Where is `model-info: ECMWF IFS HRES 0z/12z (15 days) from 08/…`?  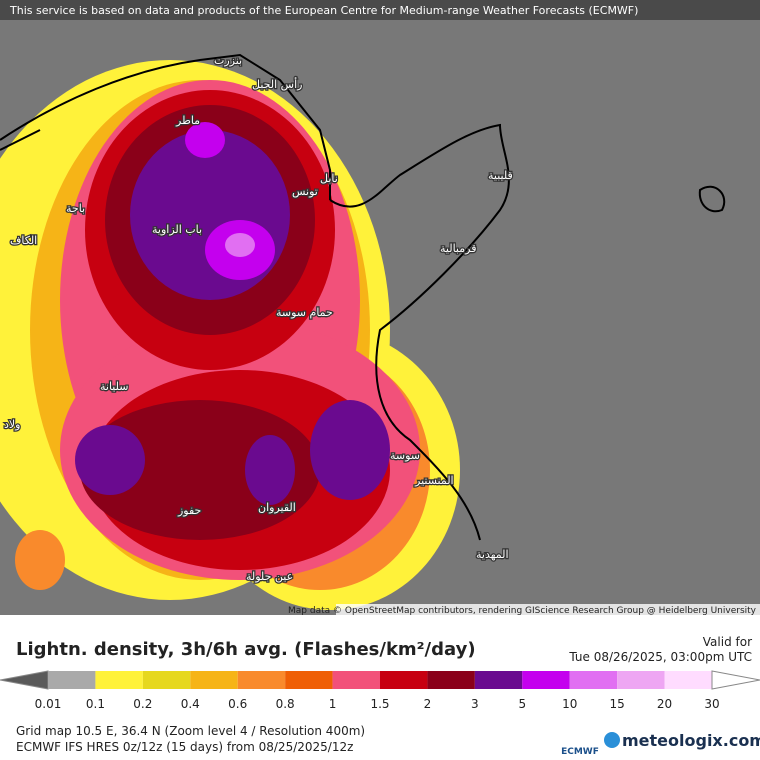
model-info: ECMWF IFS HRES 0z/12z (15 days) from 08/… is located at coordinates (184, 747).